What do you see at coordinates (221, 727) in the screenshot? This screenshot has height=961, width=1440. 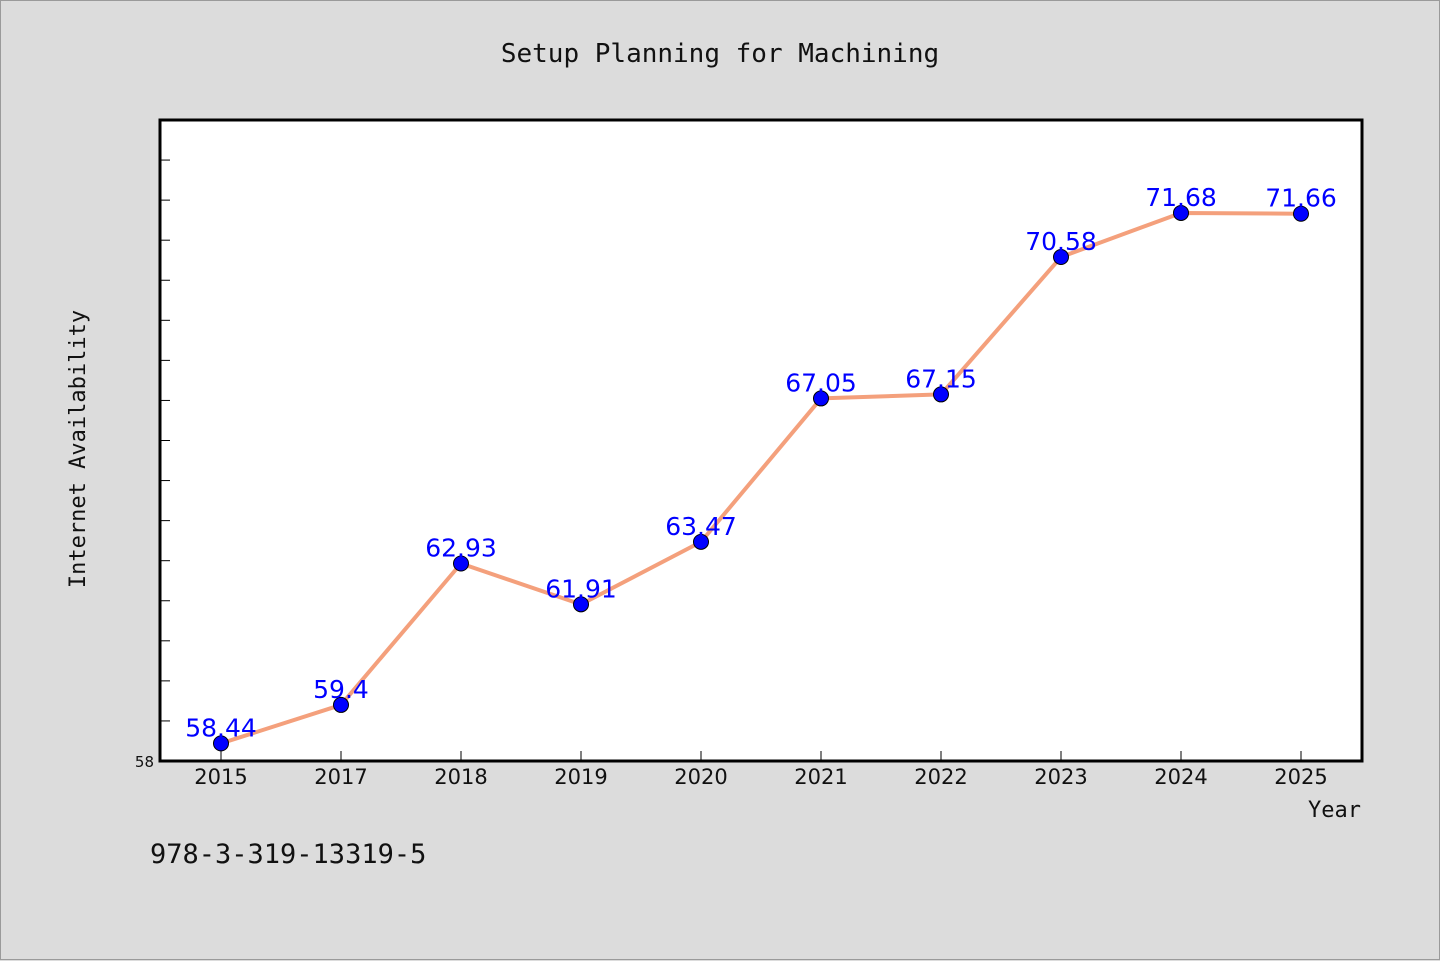 I see `data-label: 58.44` at bounding box center [221, 727].